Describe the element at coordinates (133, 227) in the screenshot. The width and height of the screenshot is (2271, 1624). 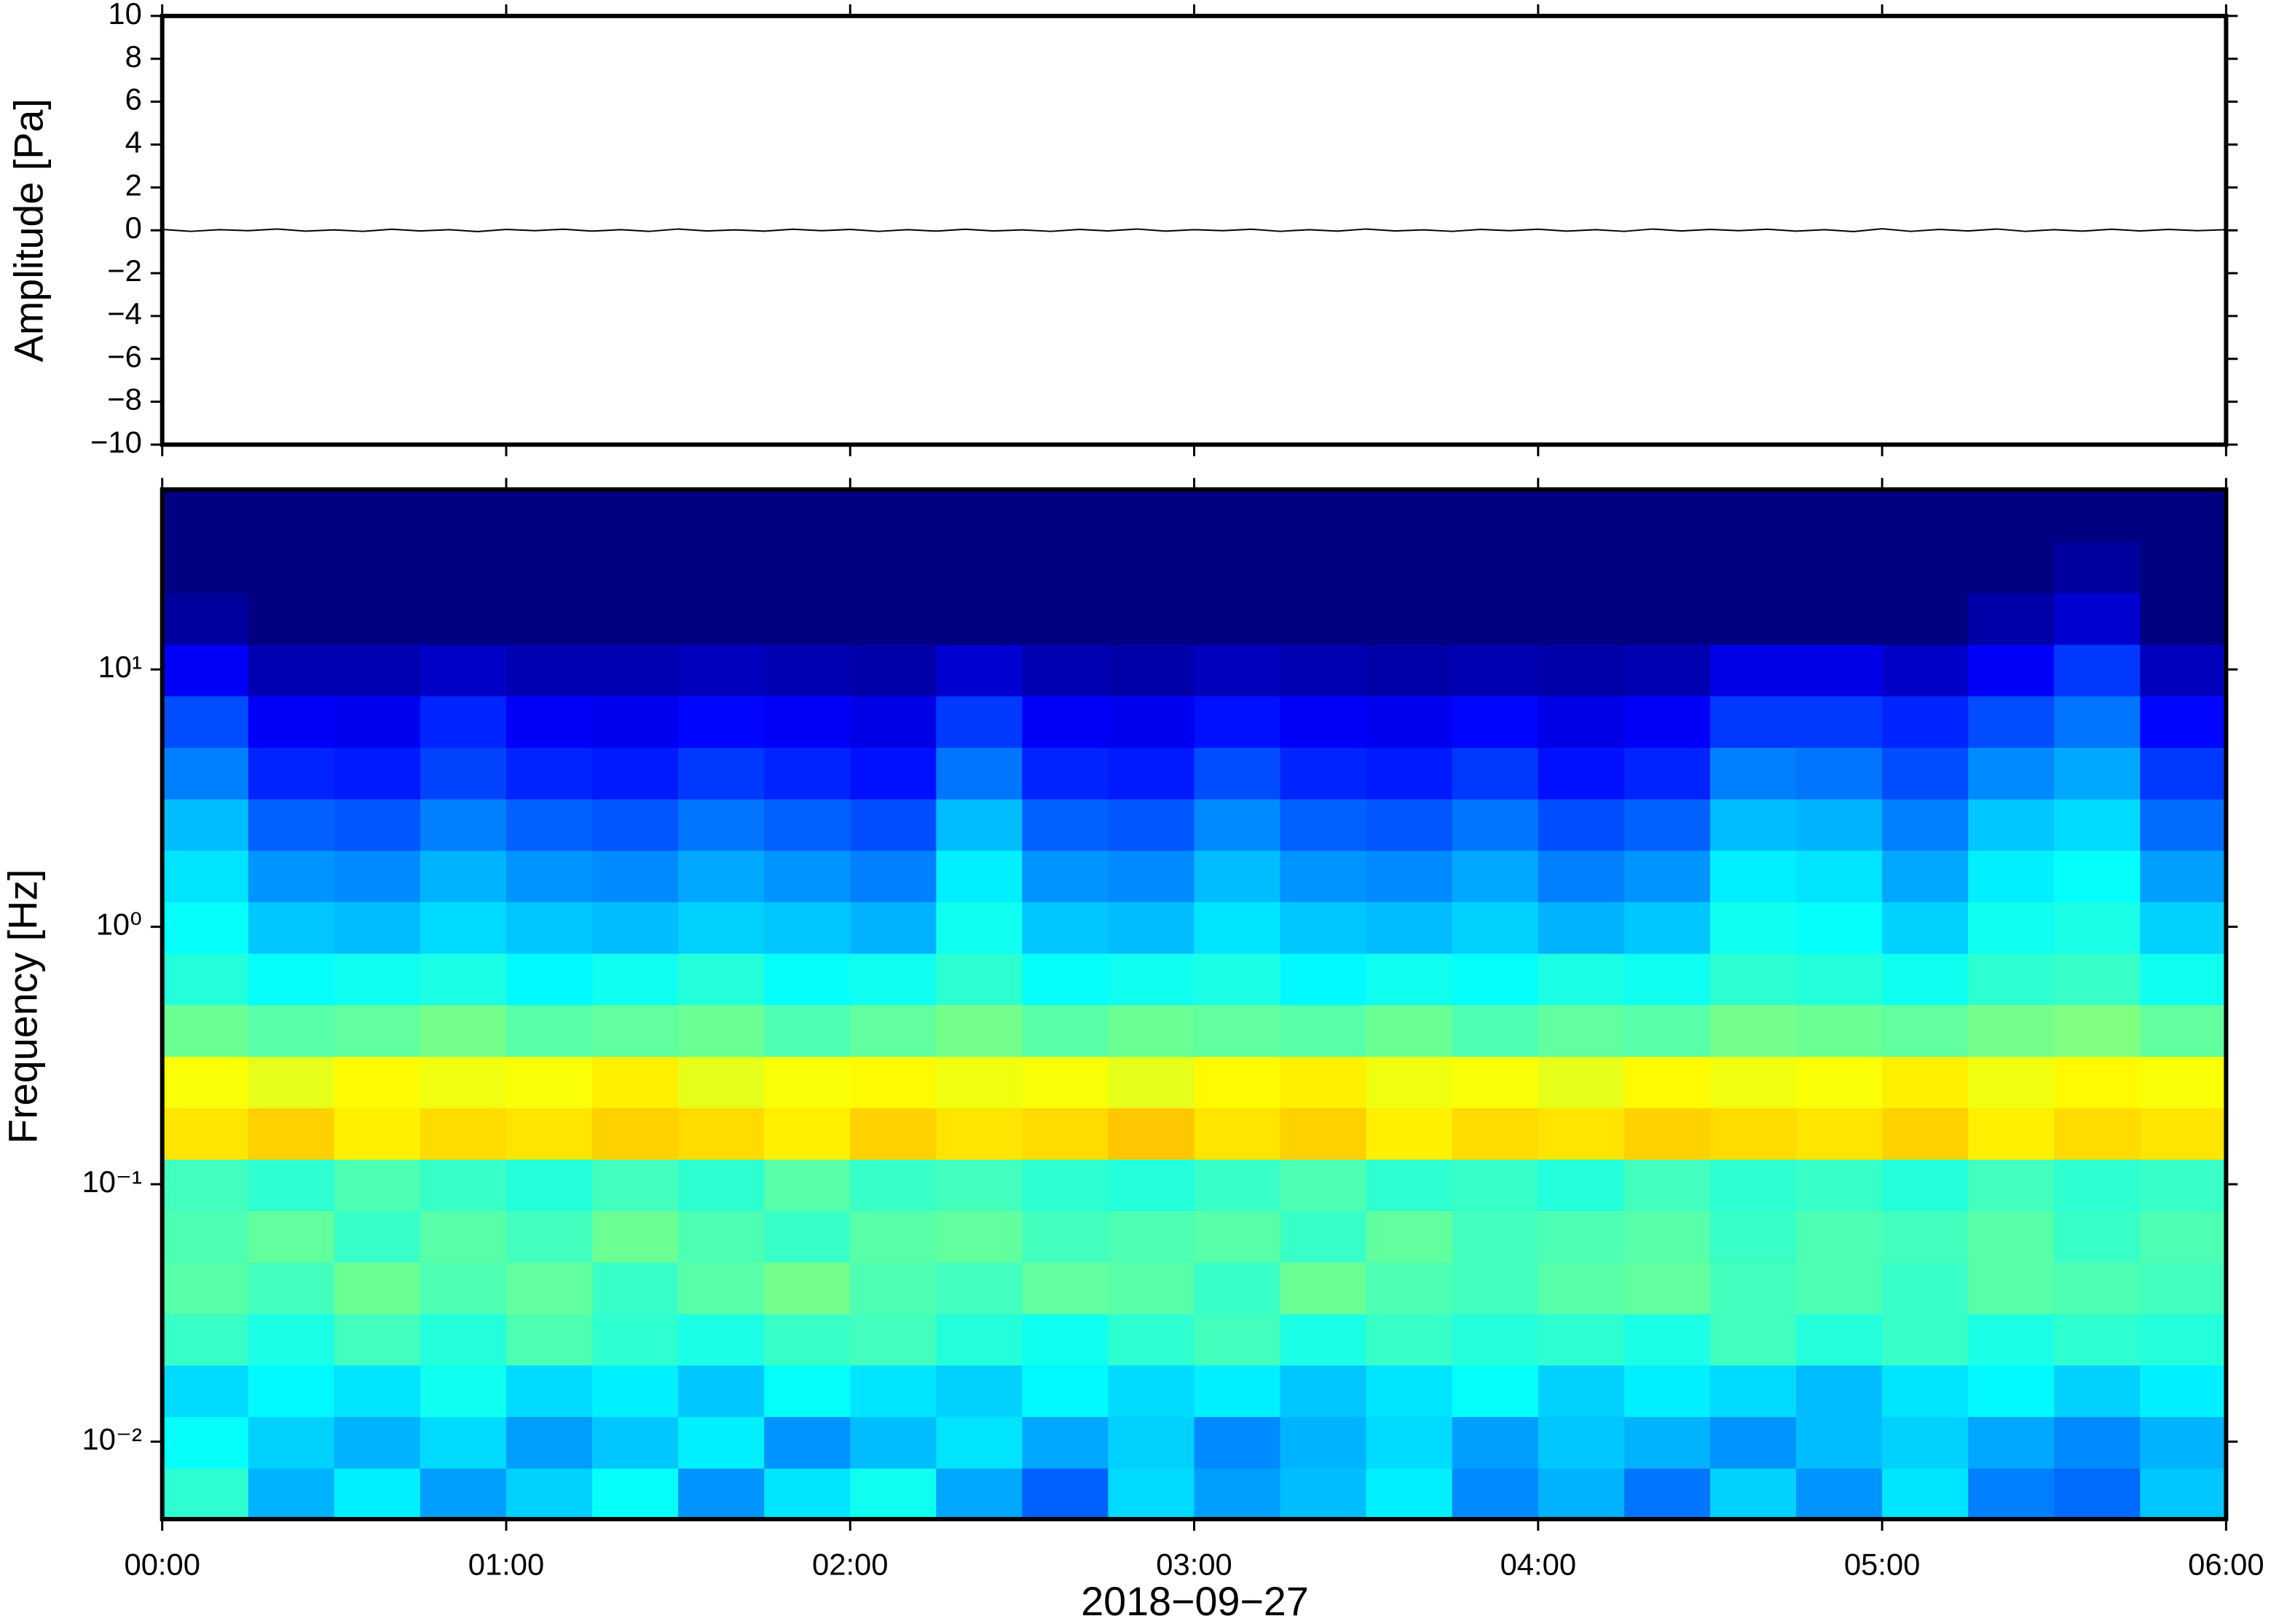
I see `y-tick-label: 0` at that location.